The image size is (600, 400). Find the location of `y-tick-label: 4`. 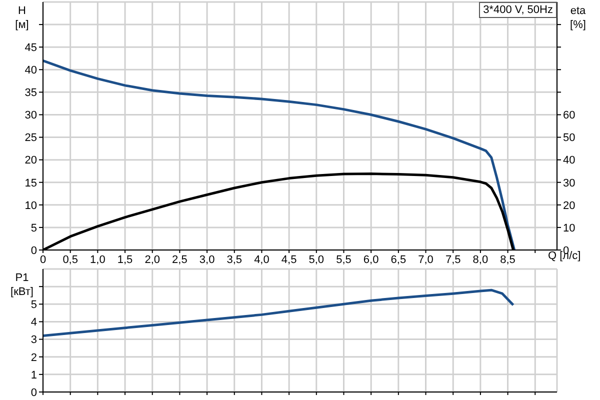

y-tick-label: 4 is located at coordinates (33, 322).